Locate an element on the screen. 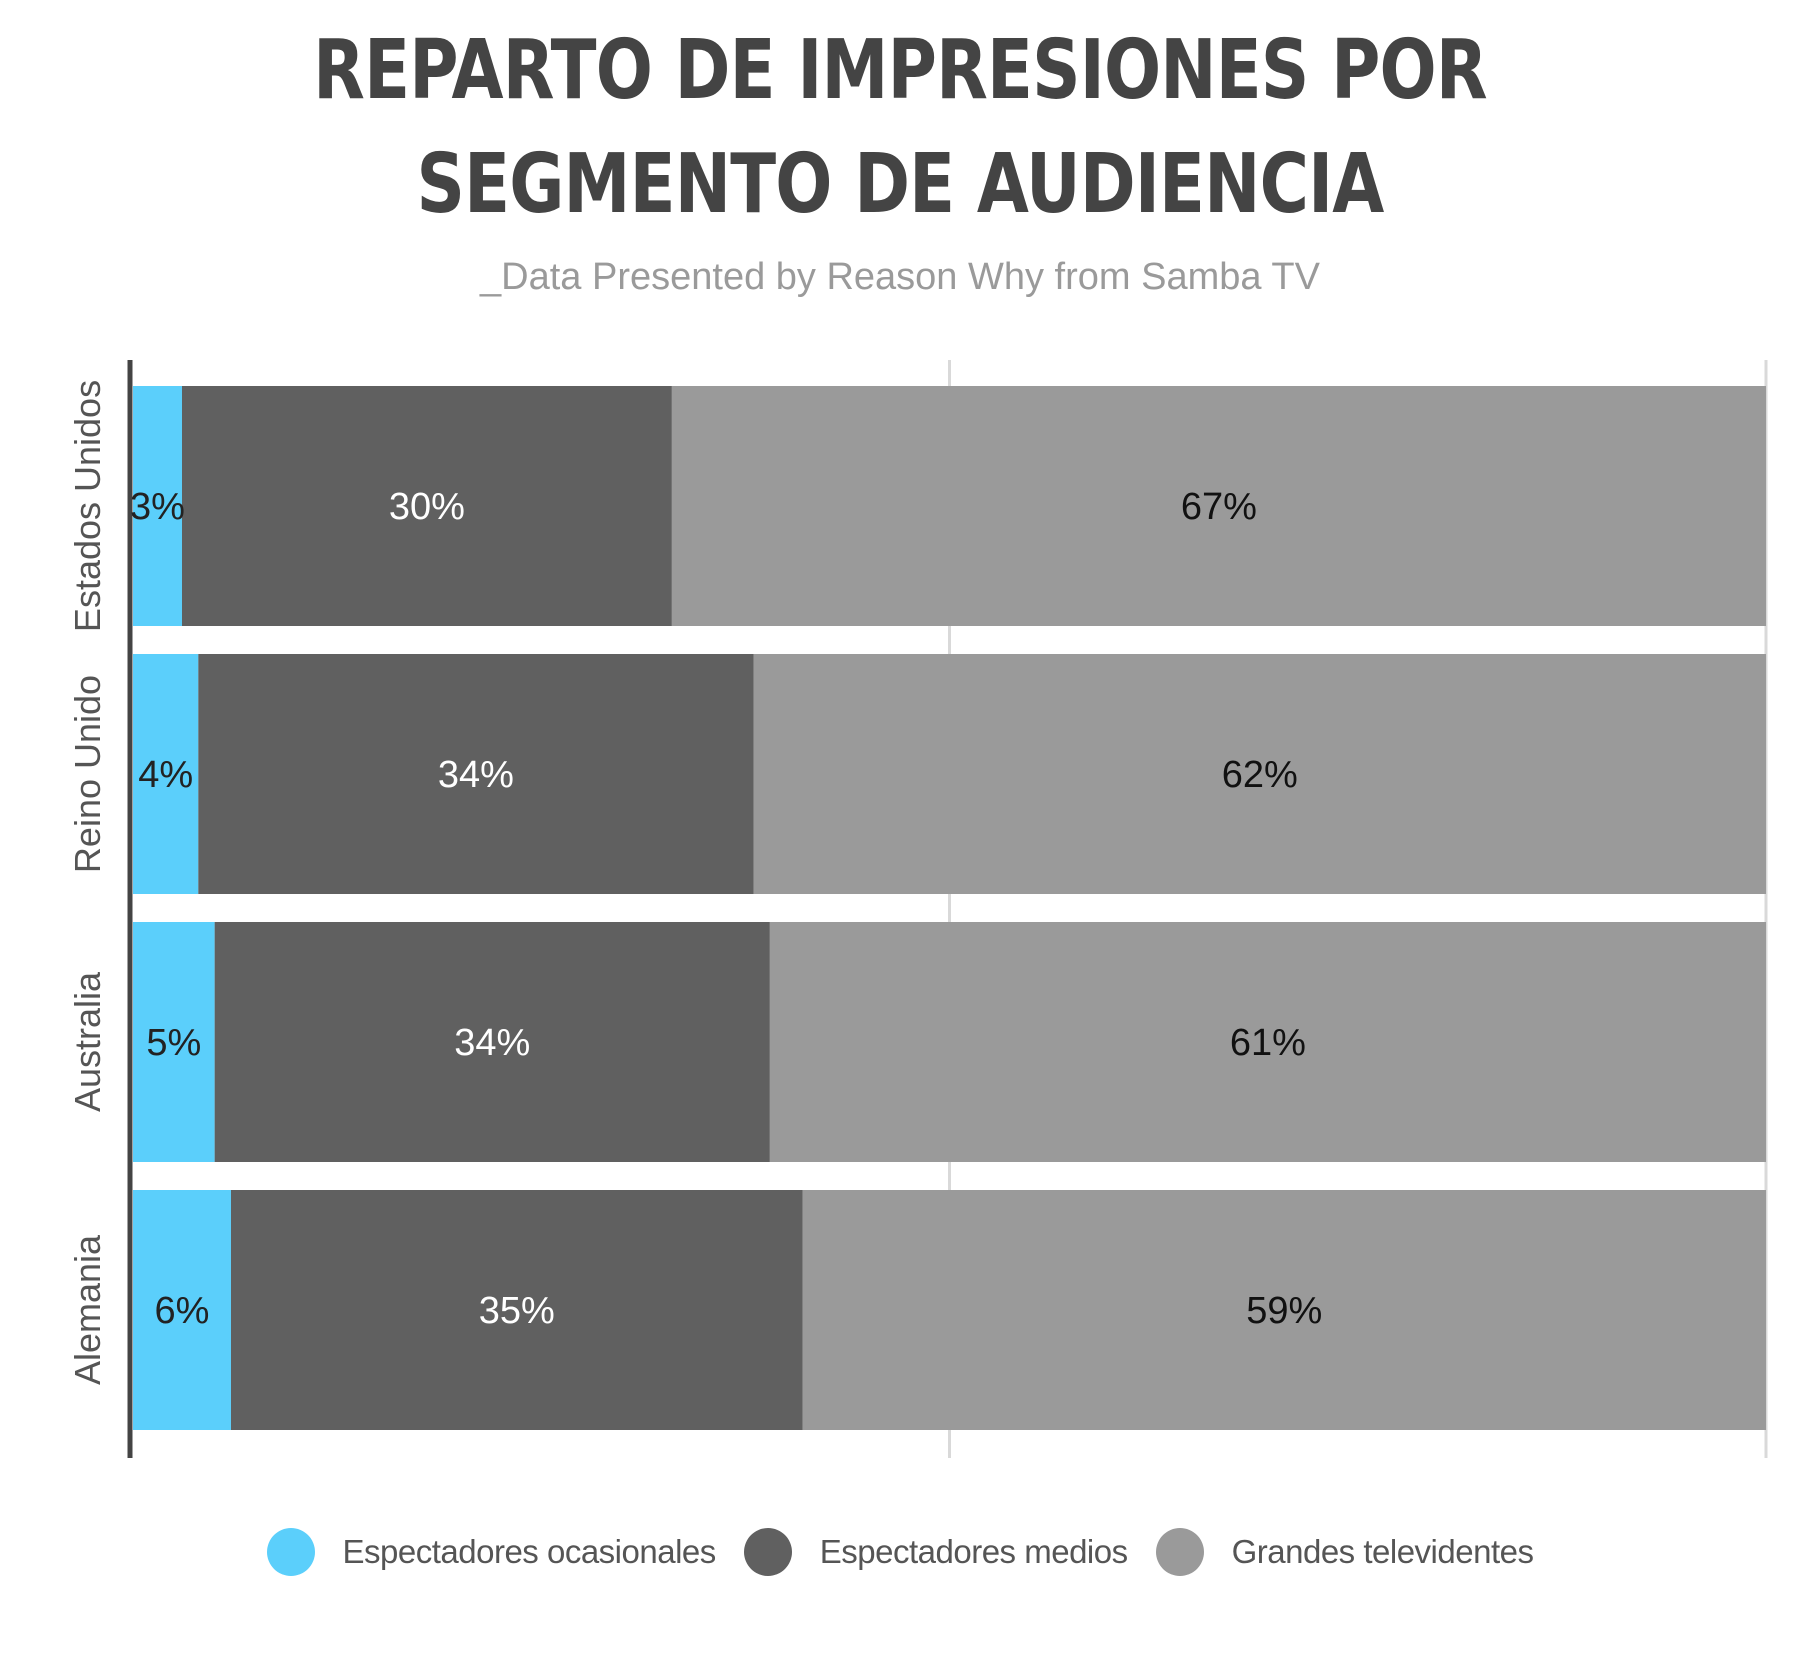 The height and width of the screenshot is (1680, 1800). value-label: 6% is located at coordinates (182, 1311).